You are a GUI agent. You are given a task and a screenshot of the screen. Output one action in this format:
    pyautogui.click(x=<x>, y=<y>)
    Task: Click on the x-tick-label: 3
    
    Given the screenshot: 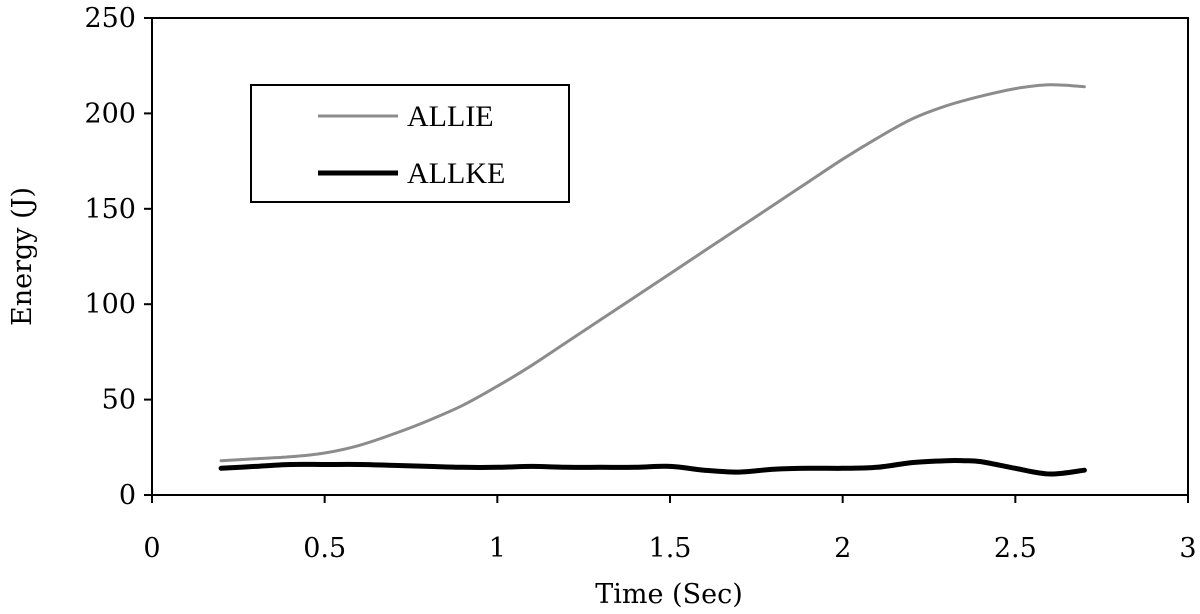 What is the action you would take?
    pyautogui.click(x=1187, y=548)
    